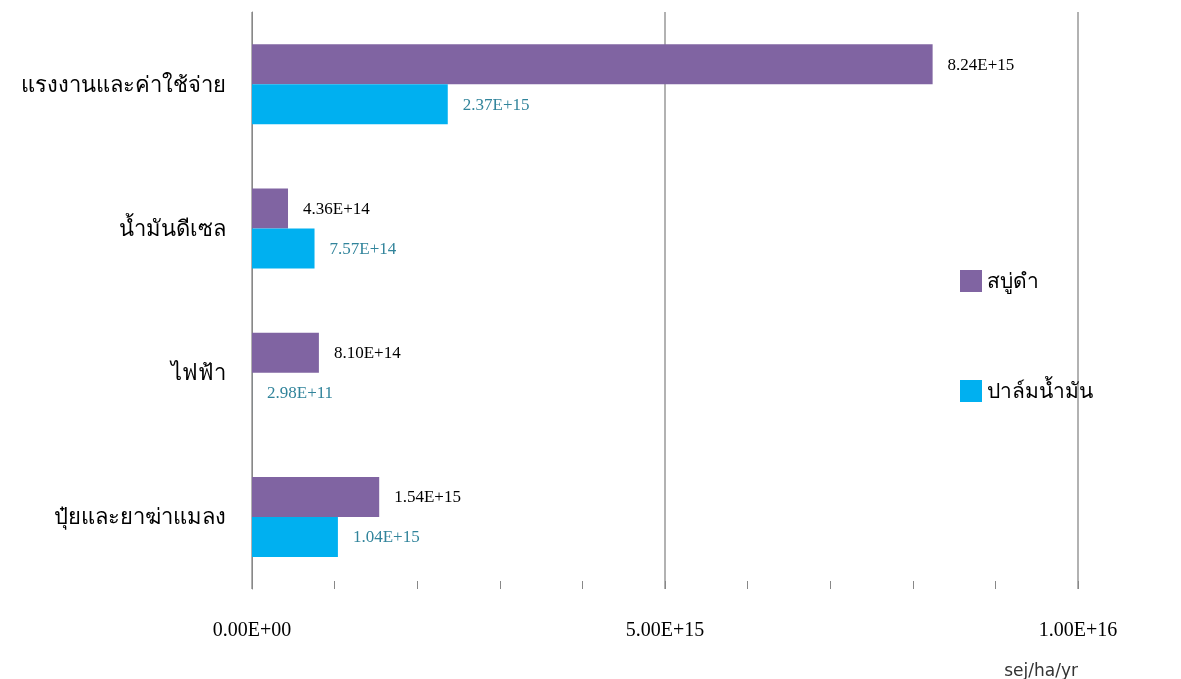 This screenshot has width=1181, height=679. I want to click on data-label: 2.98E+11, so click(300, 393).